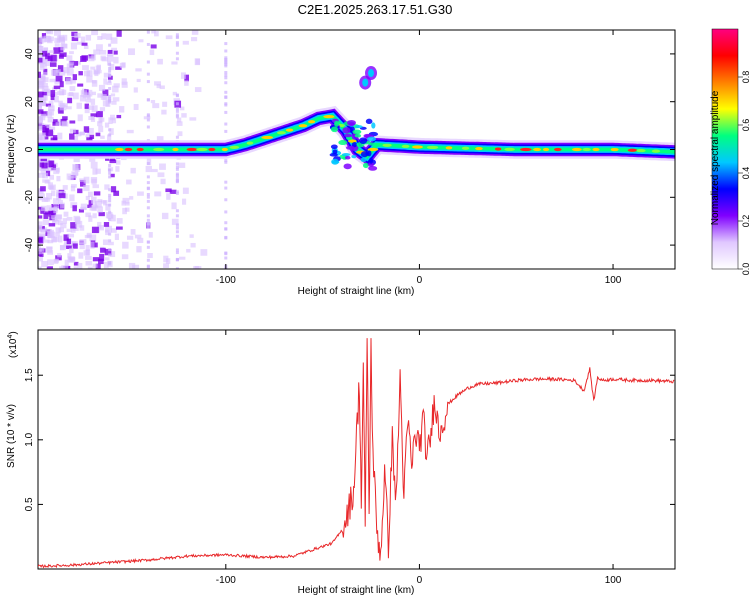 This screenshot has width=750, height=600. Describe the element at coordinates (371, 73) in the screenshot. I see `spectrogram-side-feature-core` at that location.